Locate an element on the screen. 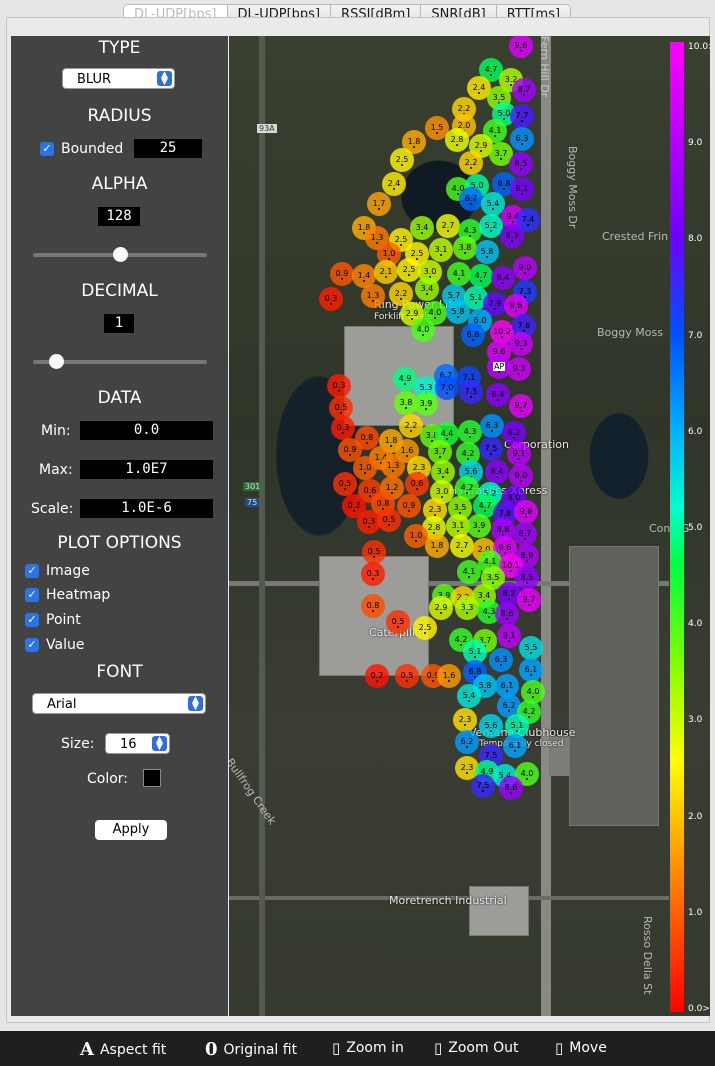 The height and width of the screenshot is (1066, 715). measurement-point: 5.5 is located at coordinates (531, 648).